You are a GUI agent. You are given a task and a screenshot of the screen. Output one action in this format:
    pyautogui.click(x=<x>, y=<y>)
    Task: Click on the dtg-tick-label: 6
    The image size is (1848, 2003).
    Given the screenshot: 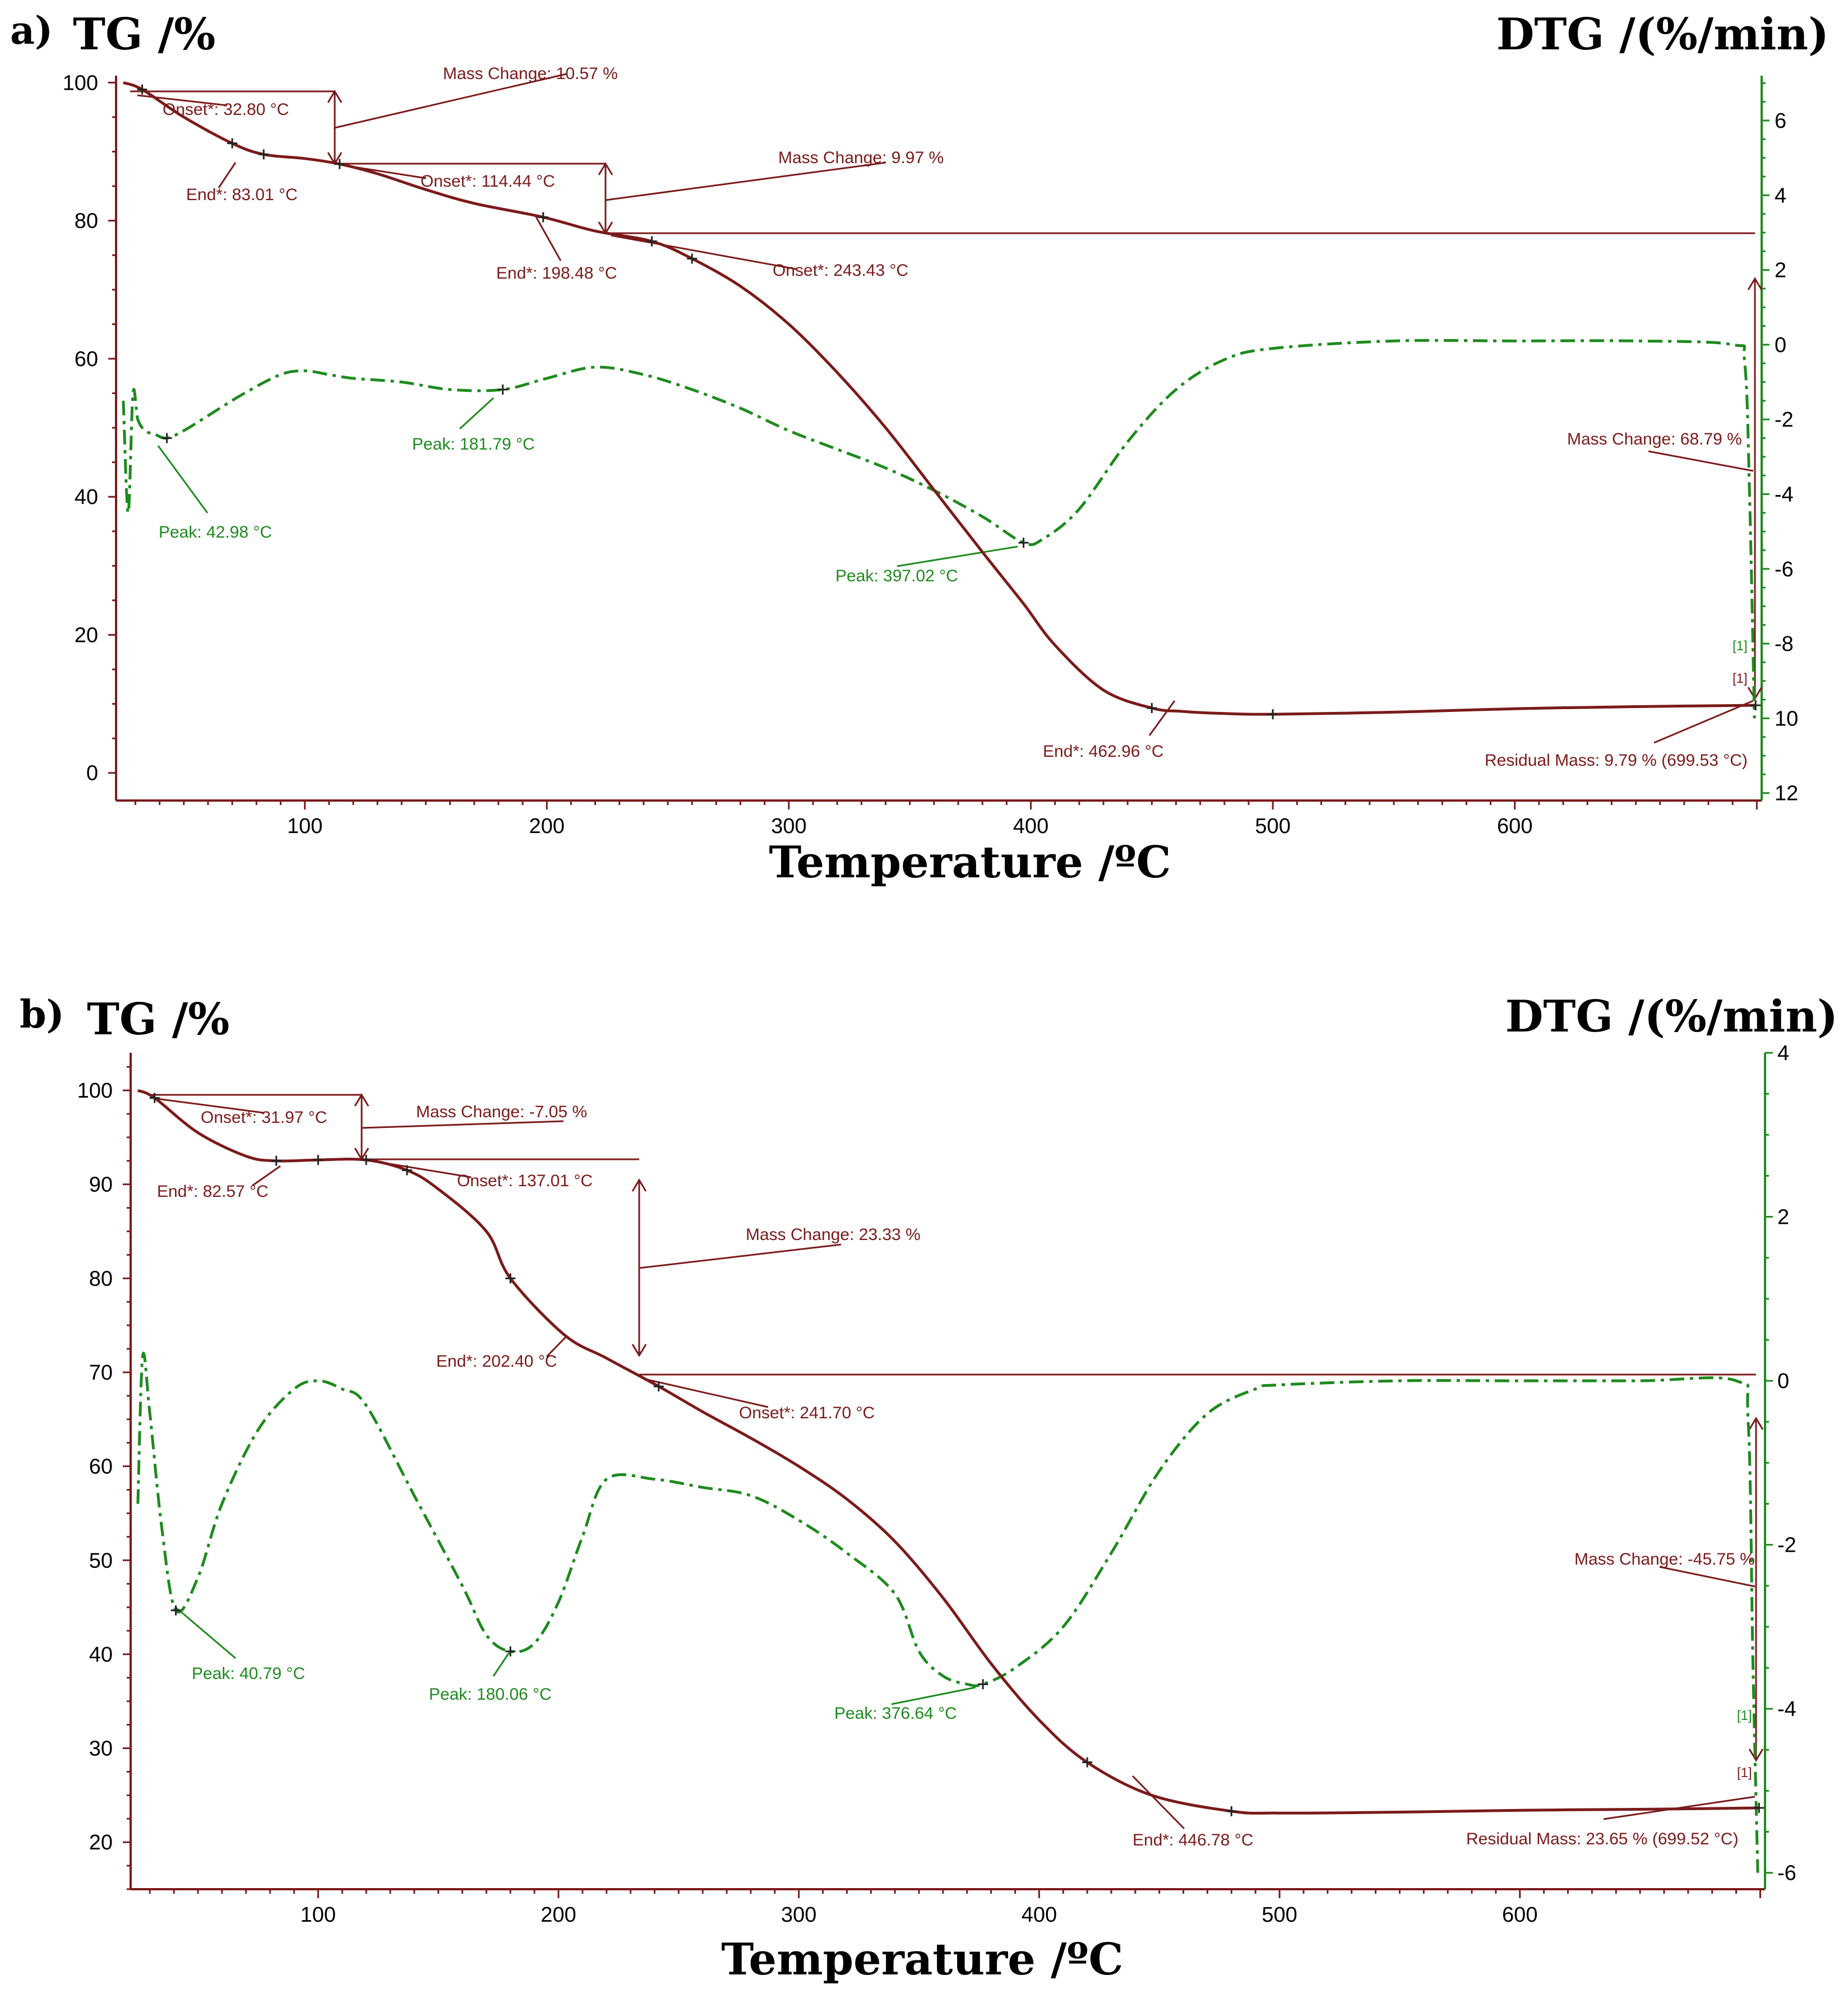 What is the action you would take?
    pyautogui.click(x=1780, y=121)
    